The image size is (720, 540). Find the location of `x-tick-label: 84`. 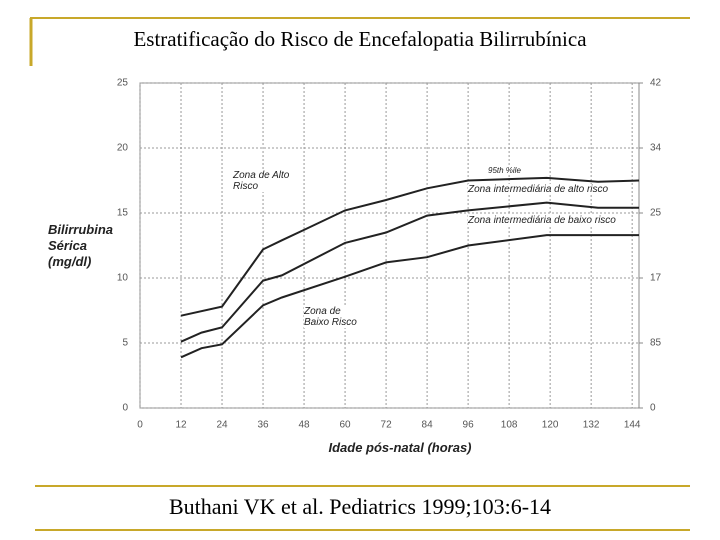

x-tick-label: 84 is located at coordinates (428, 425).